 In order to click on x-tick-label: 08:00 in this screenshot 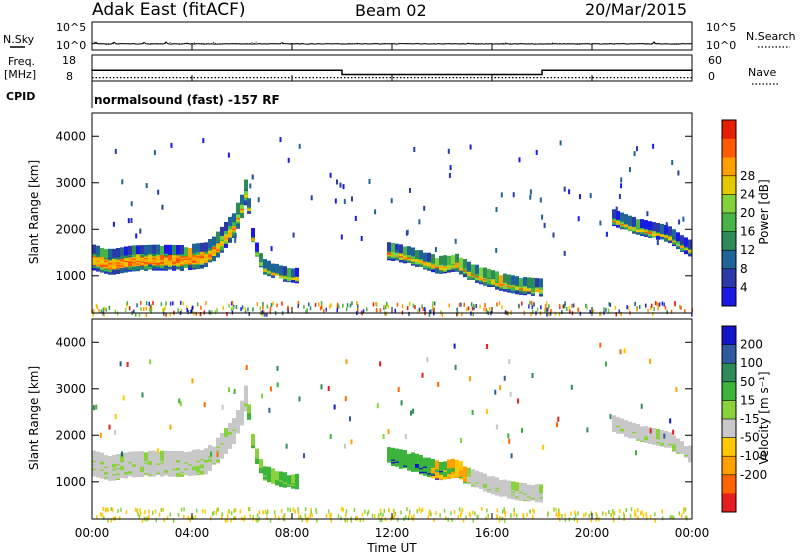, I will do `click(292, 533)`.